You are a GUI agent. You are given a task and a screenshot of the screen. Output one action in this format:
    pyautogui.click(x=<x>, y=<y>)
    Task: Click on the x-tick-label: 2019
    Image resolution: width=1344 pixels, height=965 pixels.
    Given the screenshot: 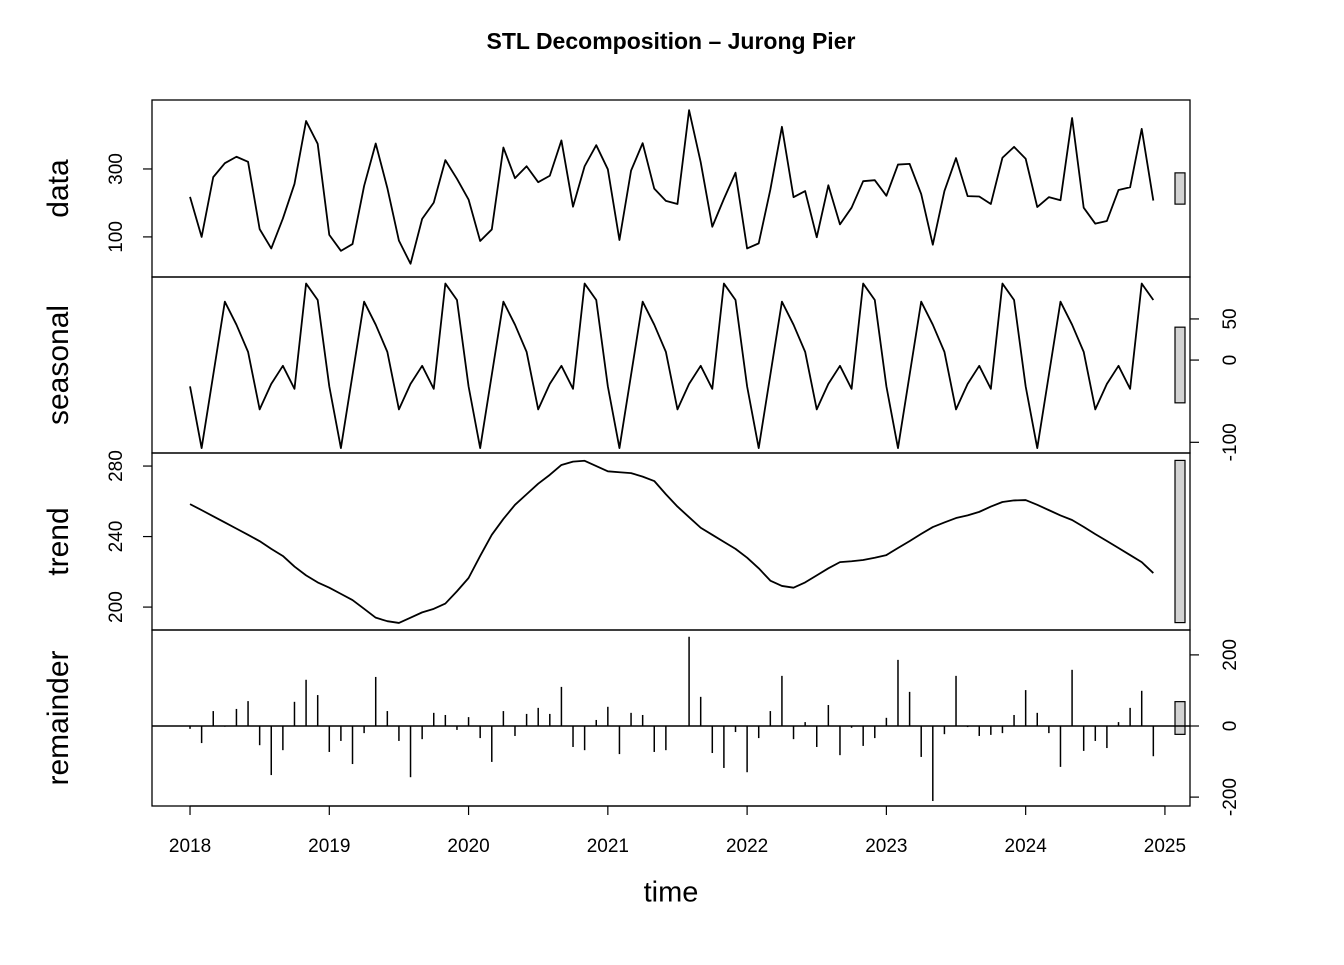 What is the action you would take?
    pyautogui.click(x=329, y=846)
    